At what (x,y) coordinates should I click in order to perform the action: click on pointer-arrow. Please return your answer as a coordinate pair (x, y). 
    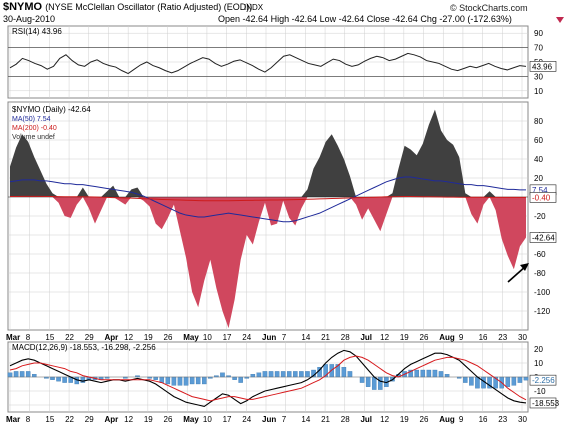
    Looking at the image, I should click on (517, 274).